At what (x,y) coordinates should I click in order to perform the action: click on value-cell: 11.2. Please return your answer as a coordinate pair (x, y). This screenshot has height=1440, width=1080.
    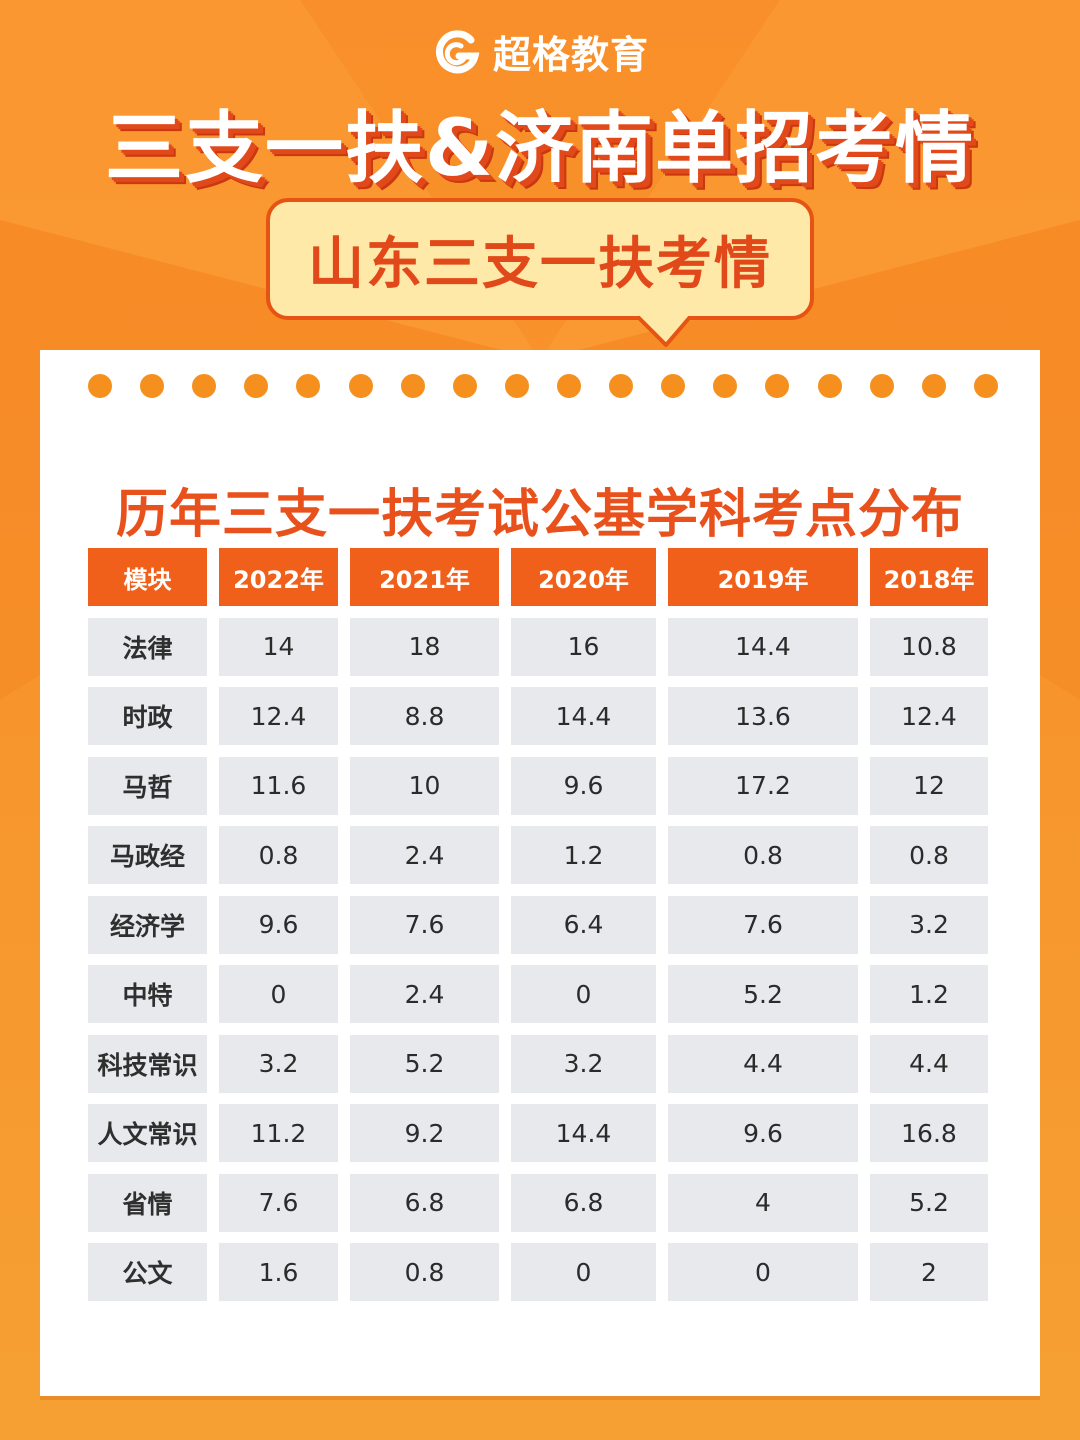
    Looking at the image, I should click on (278, 1133).